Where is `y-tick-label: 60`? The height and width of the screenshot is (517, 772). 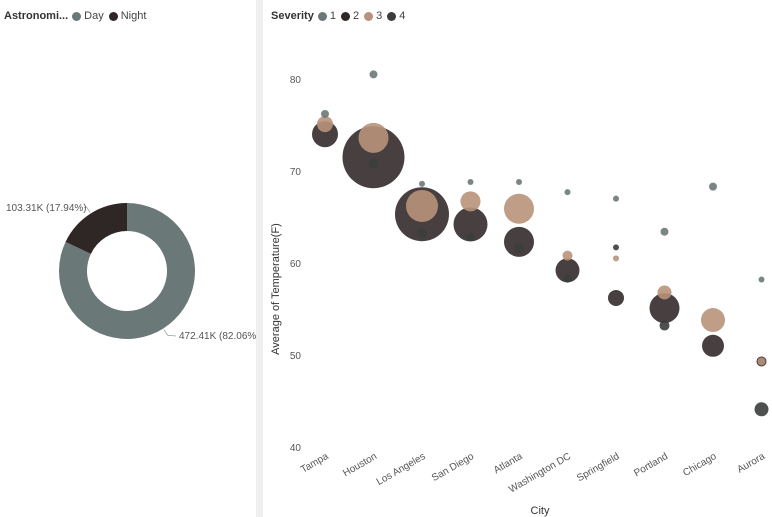 y-tick-label: 60 is located at coordinates (296, 264).